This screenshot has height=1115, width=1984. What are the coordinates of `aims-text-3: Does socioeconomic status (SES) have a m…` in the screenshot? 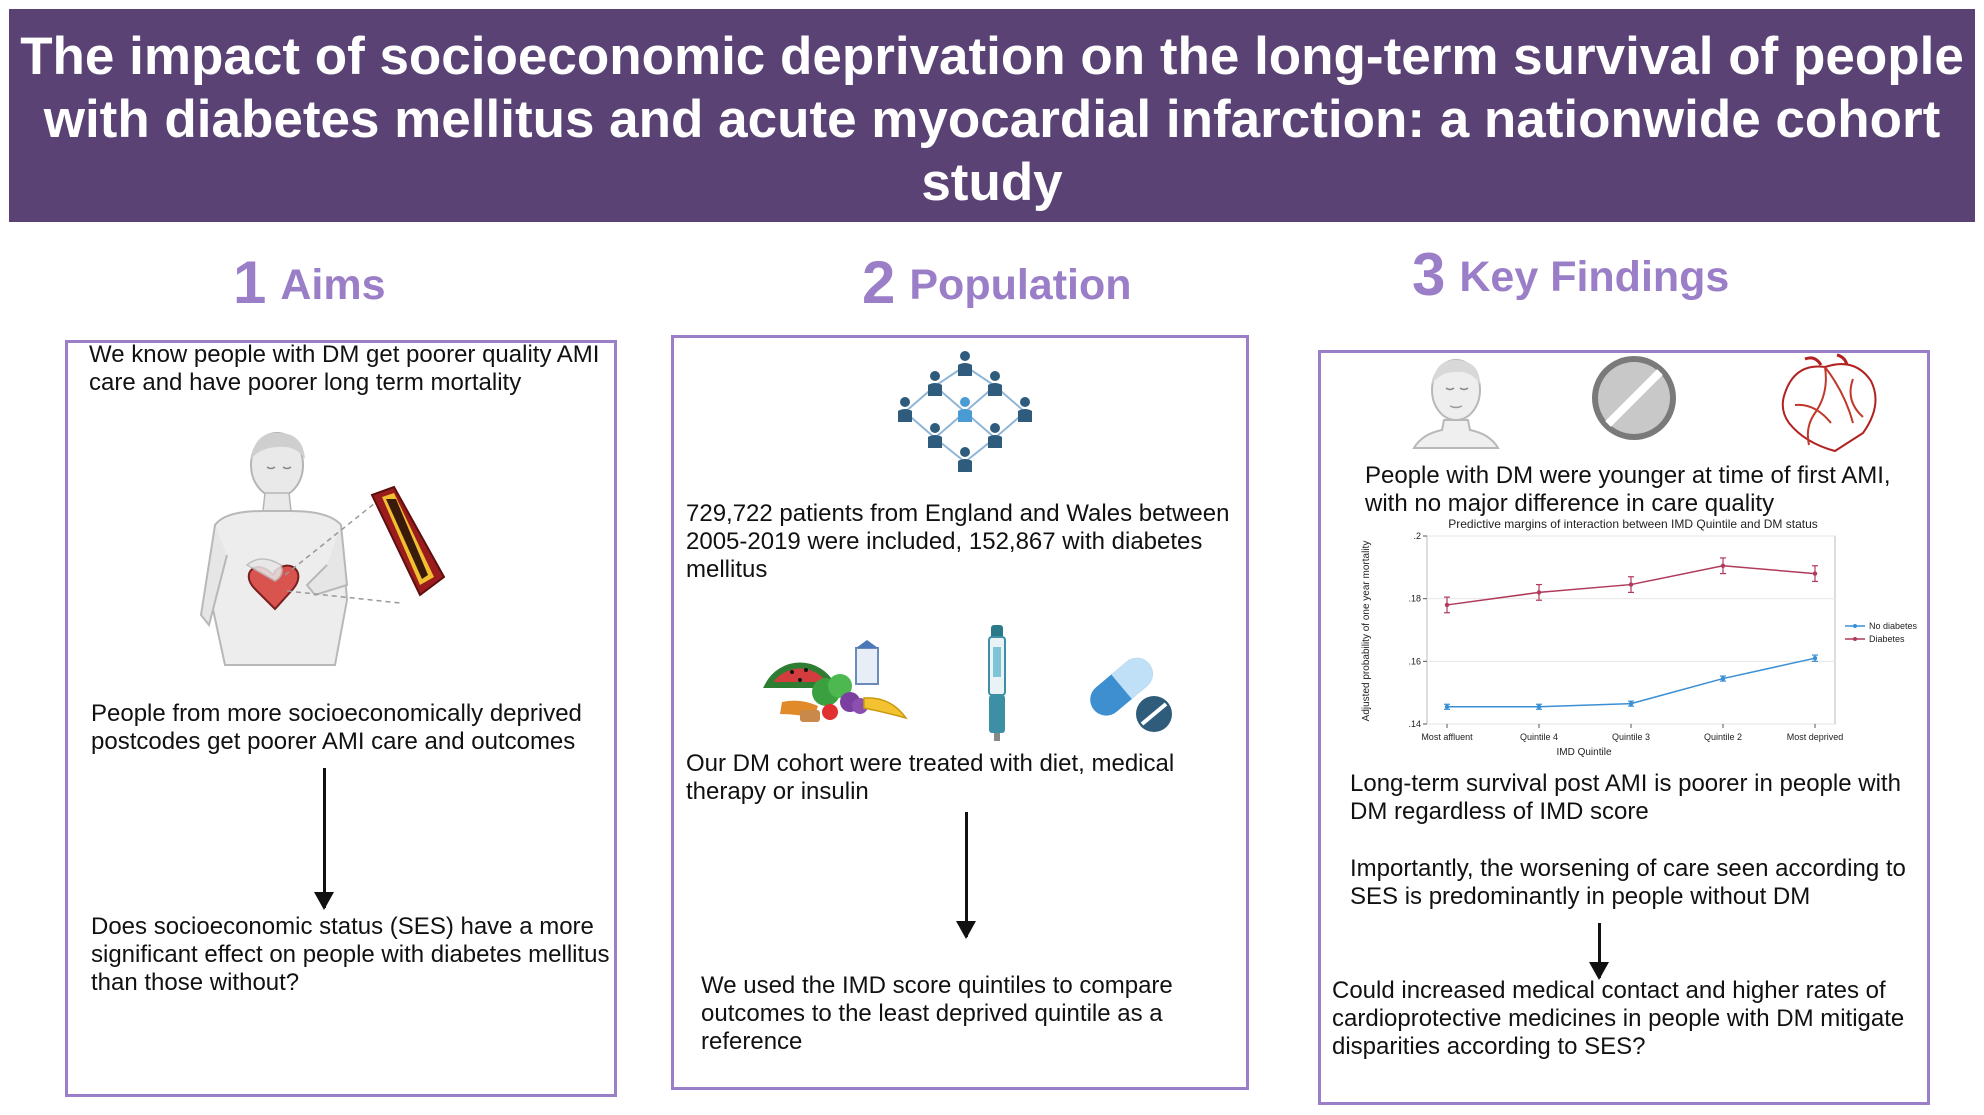 It's located at (350, 954).